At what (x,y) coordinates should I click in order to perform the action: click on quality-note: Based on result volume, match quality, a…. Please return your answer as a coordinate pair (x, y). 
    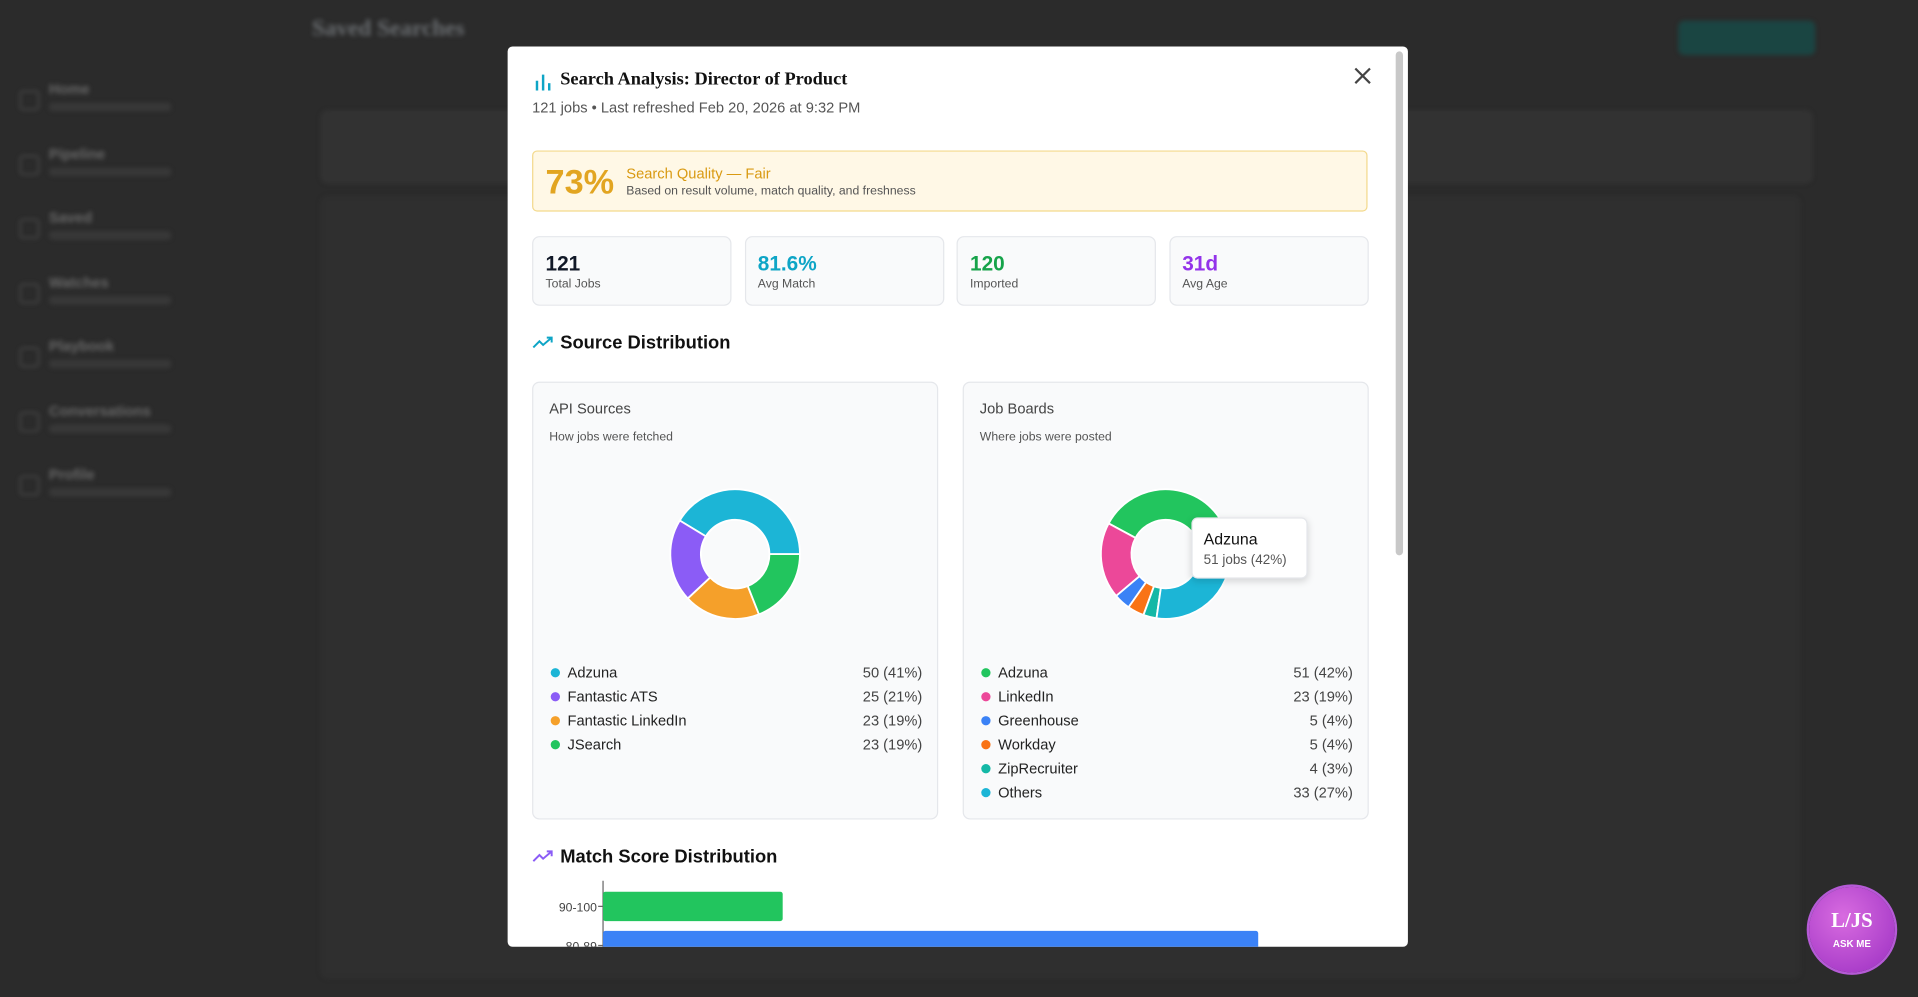
    Looking at the image, I should click on (771, 191).